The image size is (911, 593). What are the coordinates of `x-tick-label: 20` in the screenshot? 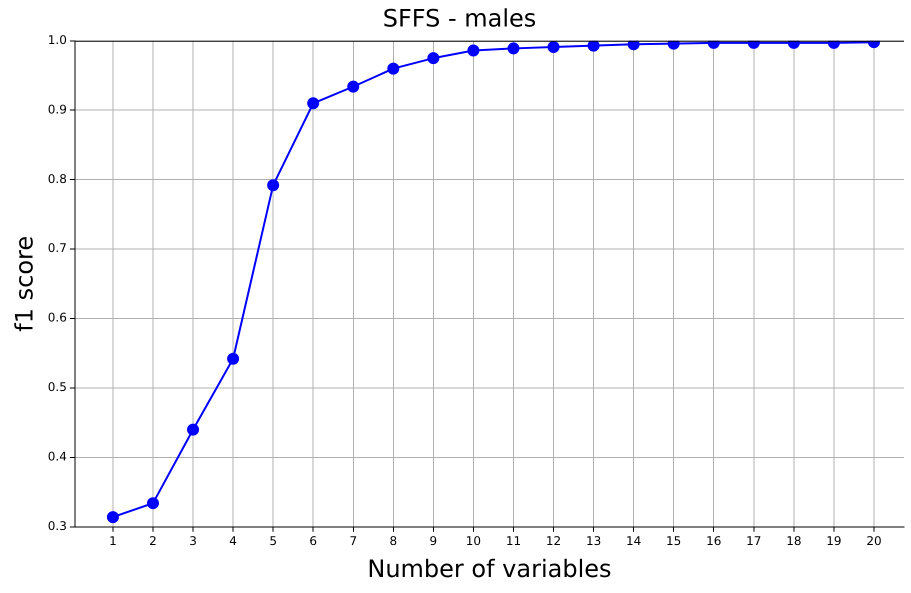 It's located at (874, 541).